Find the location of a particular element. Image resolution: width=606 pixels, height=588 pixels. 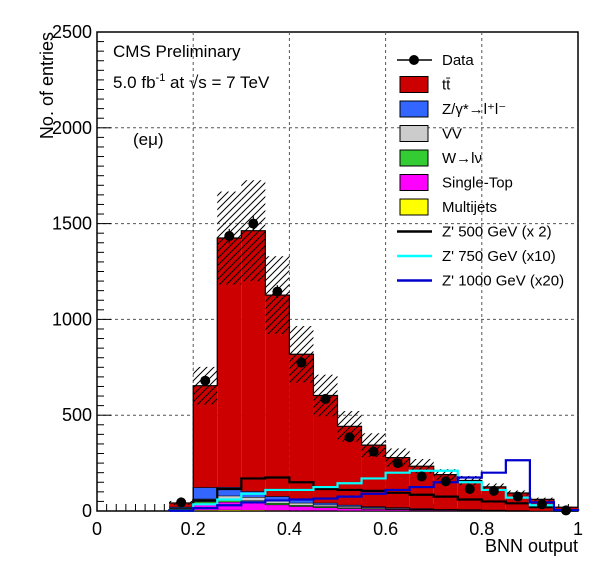

y-axis-title: No. of entries is located at coordinates (47, 85).